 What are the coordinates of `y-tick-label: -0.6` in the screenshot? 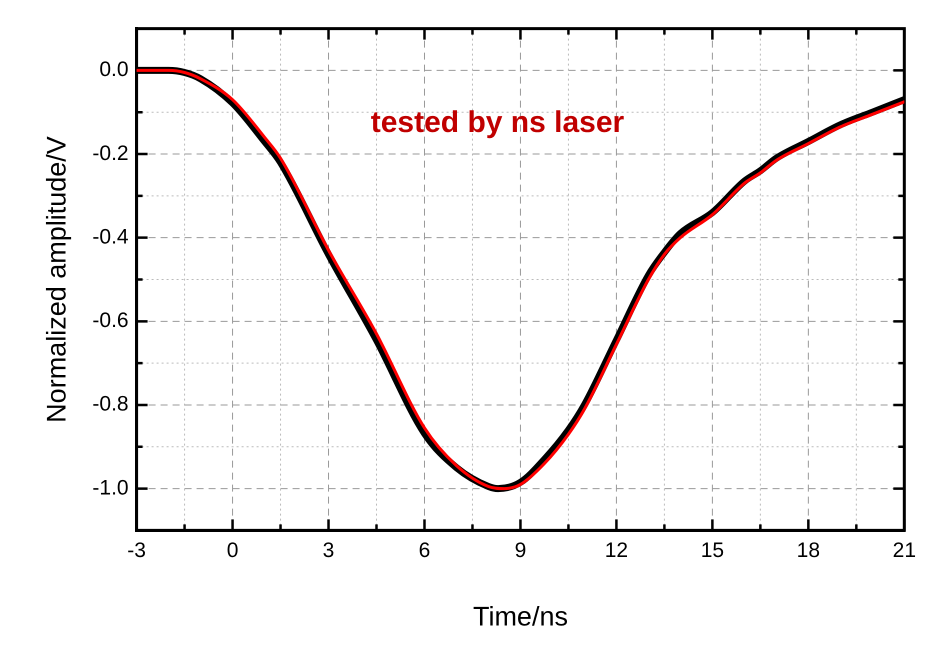 It's located at (110, 320).